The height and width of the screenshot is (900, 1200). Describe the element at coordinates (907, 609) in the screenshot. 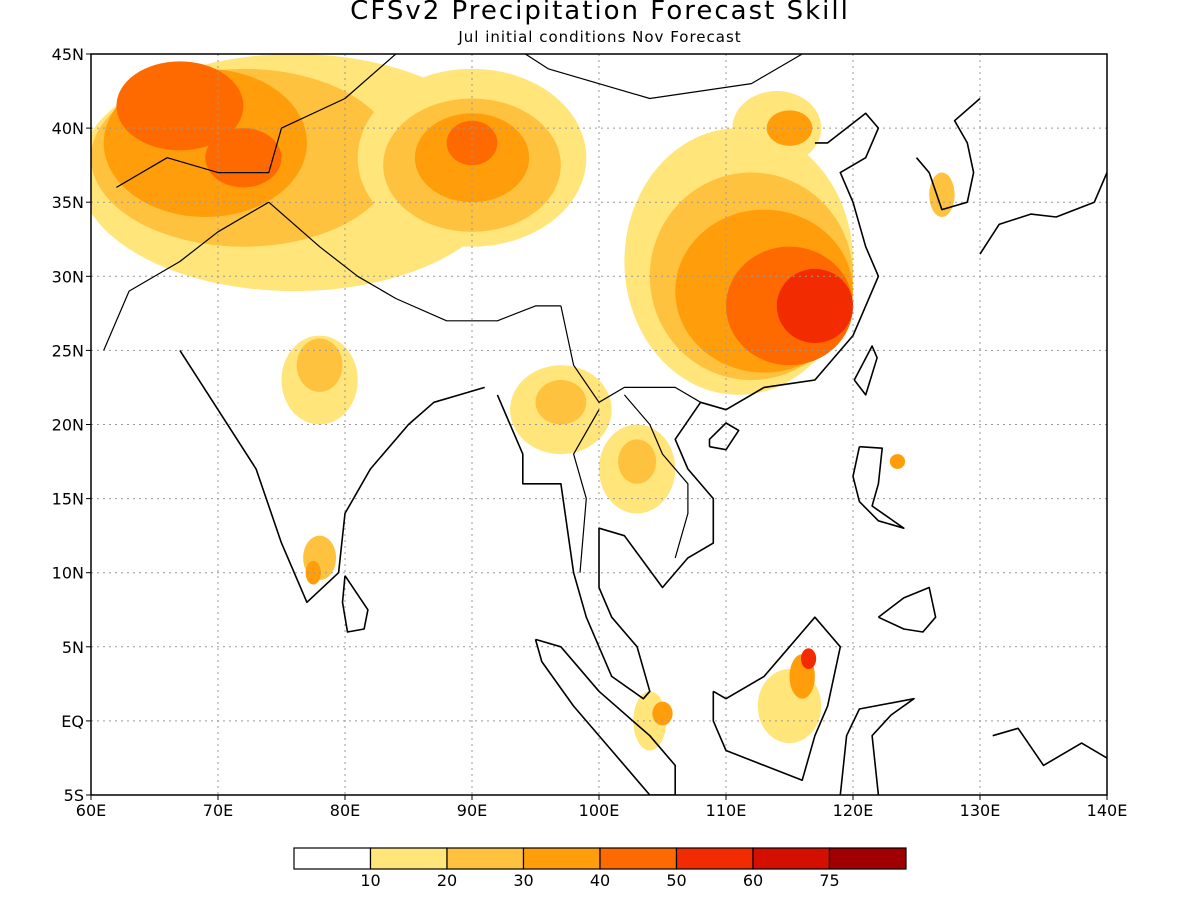

I see `coastline-mindanao` at that location.